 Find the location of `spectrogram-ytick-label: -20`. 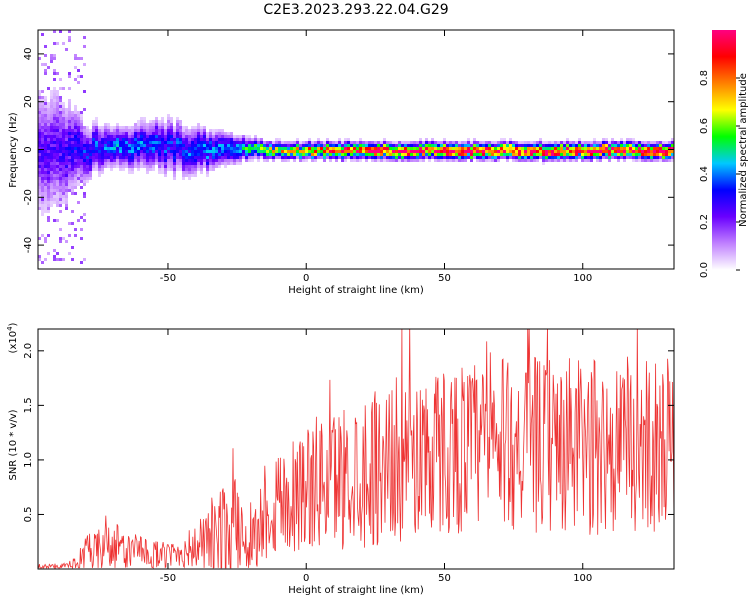

spectrogram-ytick-label: -20 is located at coordinates (28, 197).